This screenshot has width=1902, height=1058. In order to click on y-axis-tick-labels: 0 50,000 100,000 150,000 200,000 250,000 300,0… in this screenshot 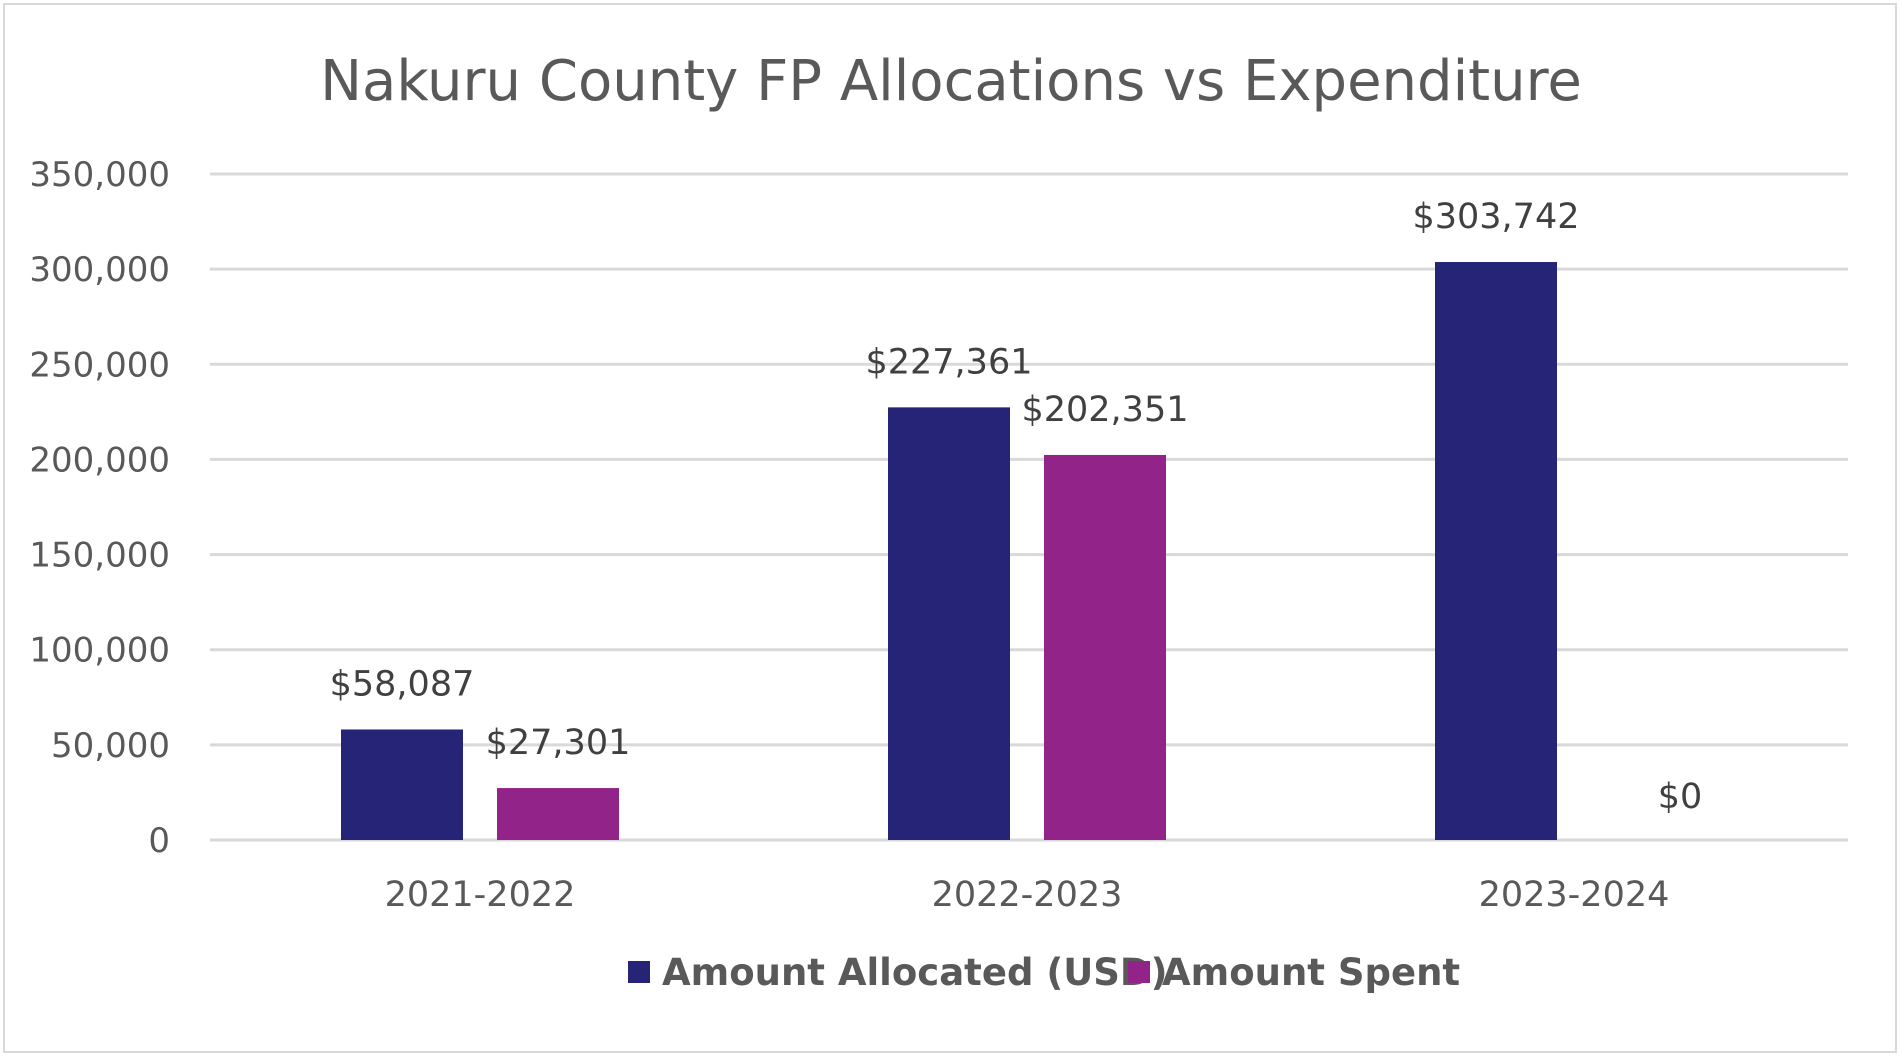, I will do `click(99, 508)`.